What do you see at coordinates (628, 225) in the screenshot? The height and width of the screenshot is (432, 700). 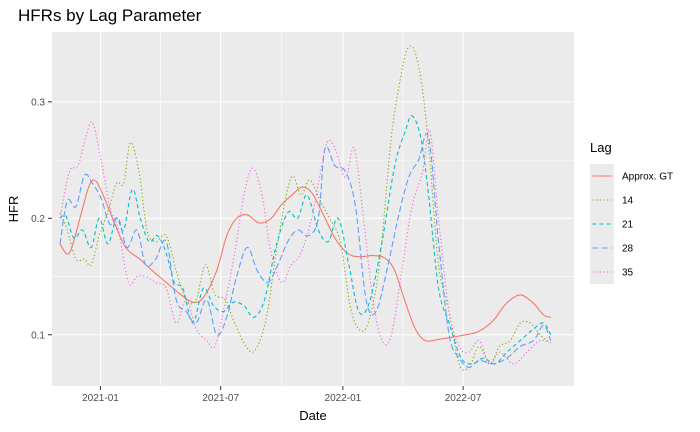 I see `legend-label: 21` at bounding box center [628, 225].